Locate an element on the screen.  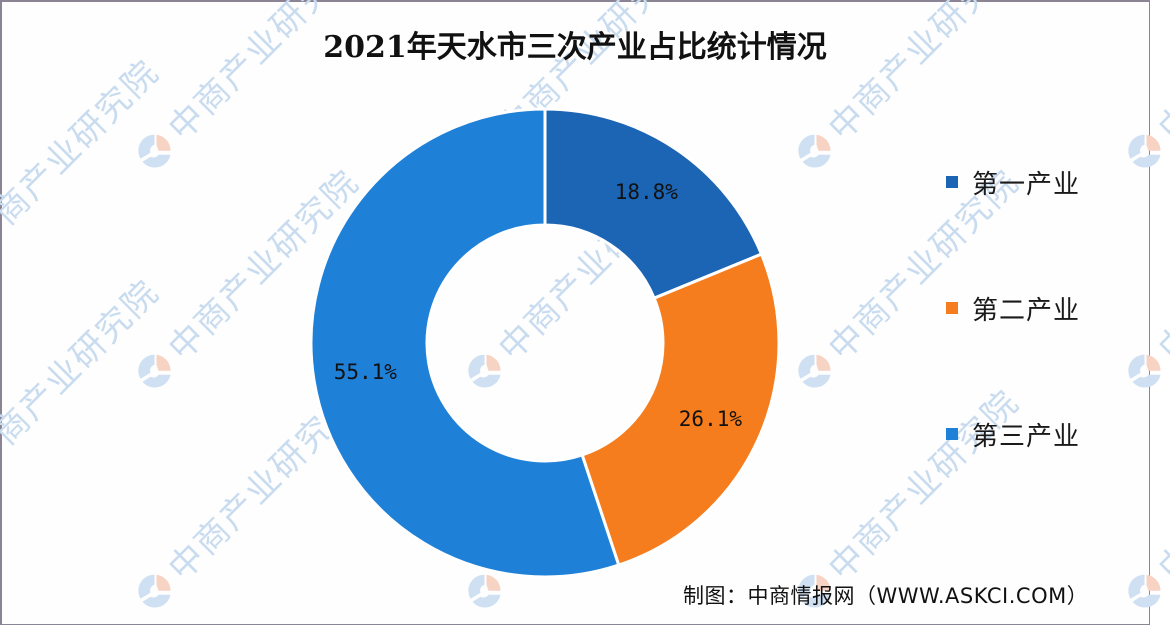
legend-item-tertiary-industry: 第三产业 is located at coordinates (1013, 434).